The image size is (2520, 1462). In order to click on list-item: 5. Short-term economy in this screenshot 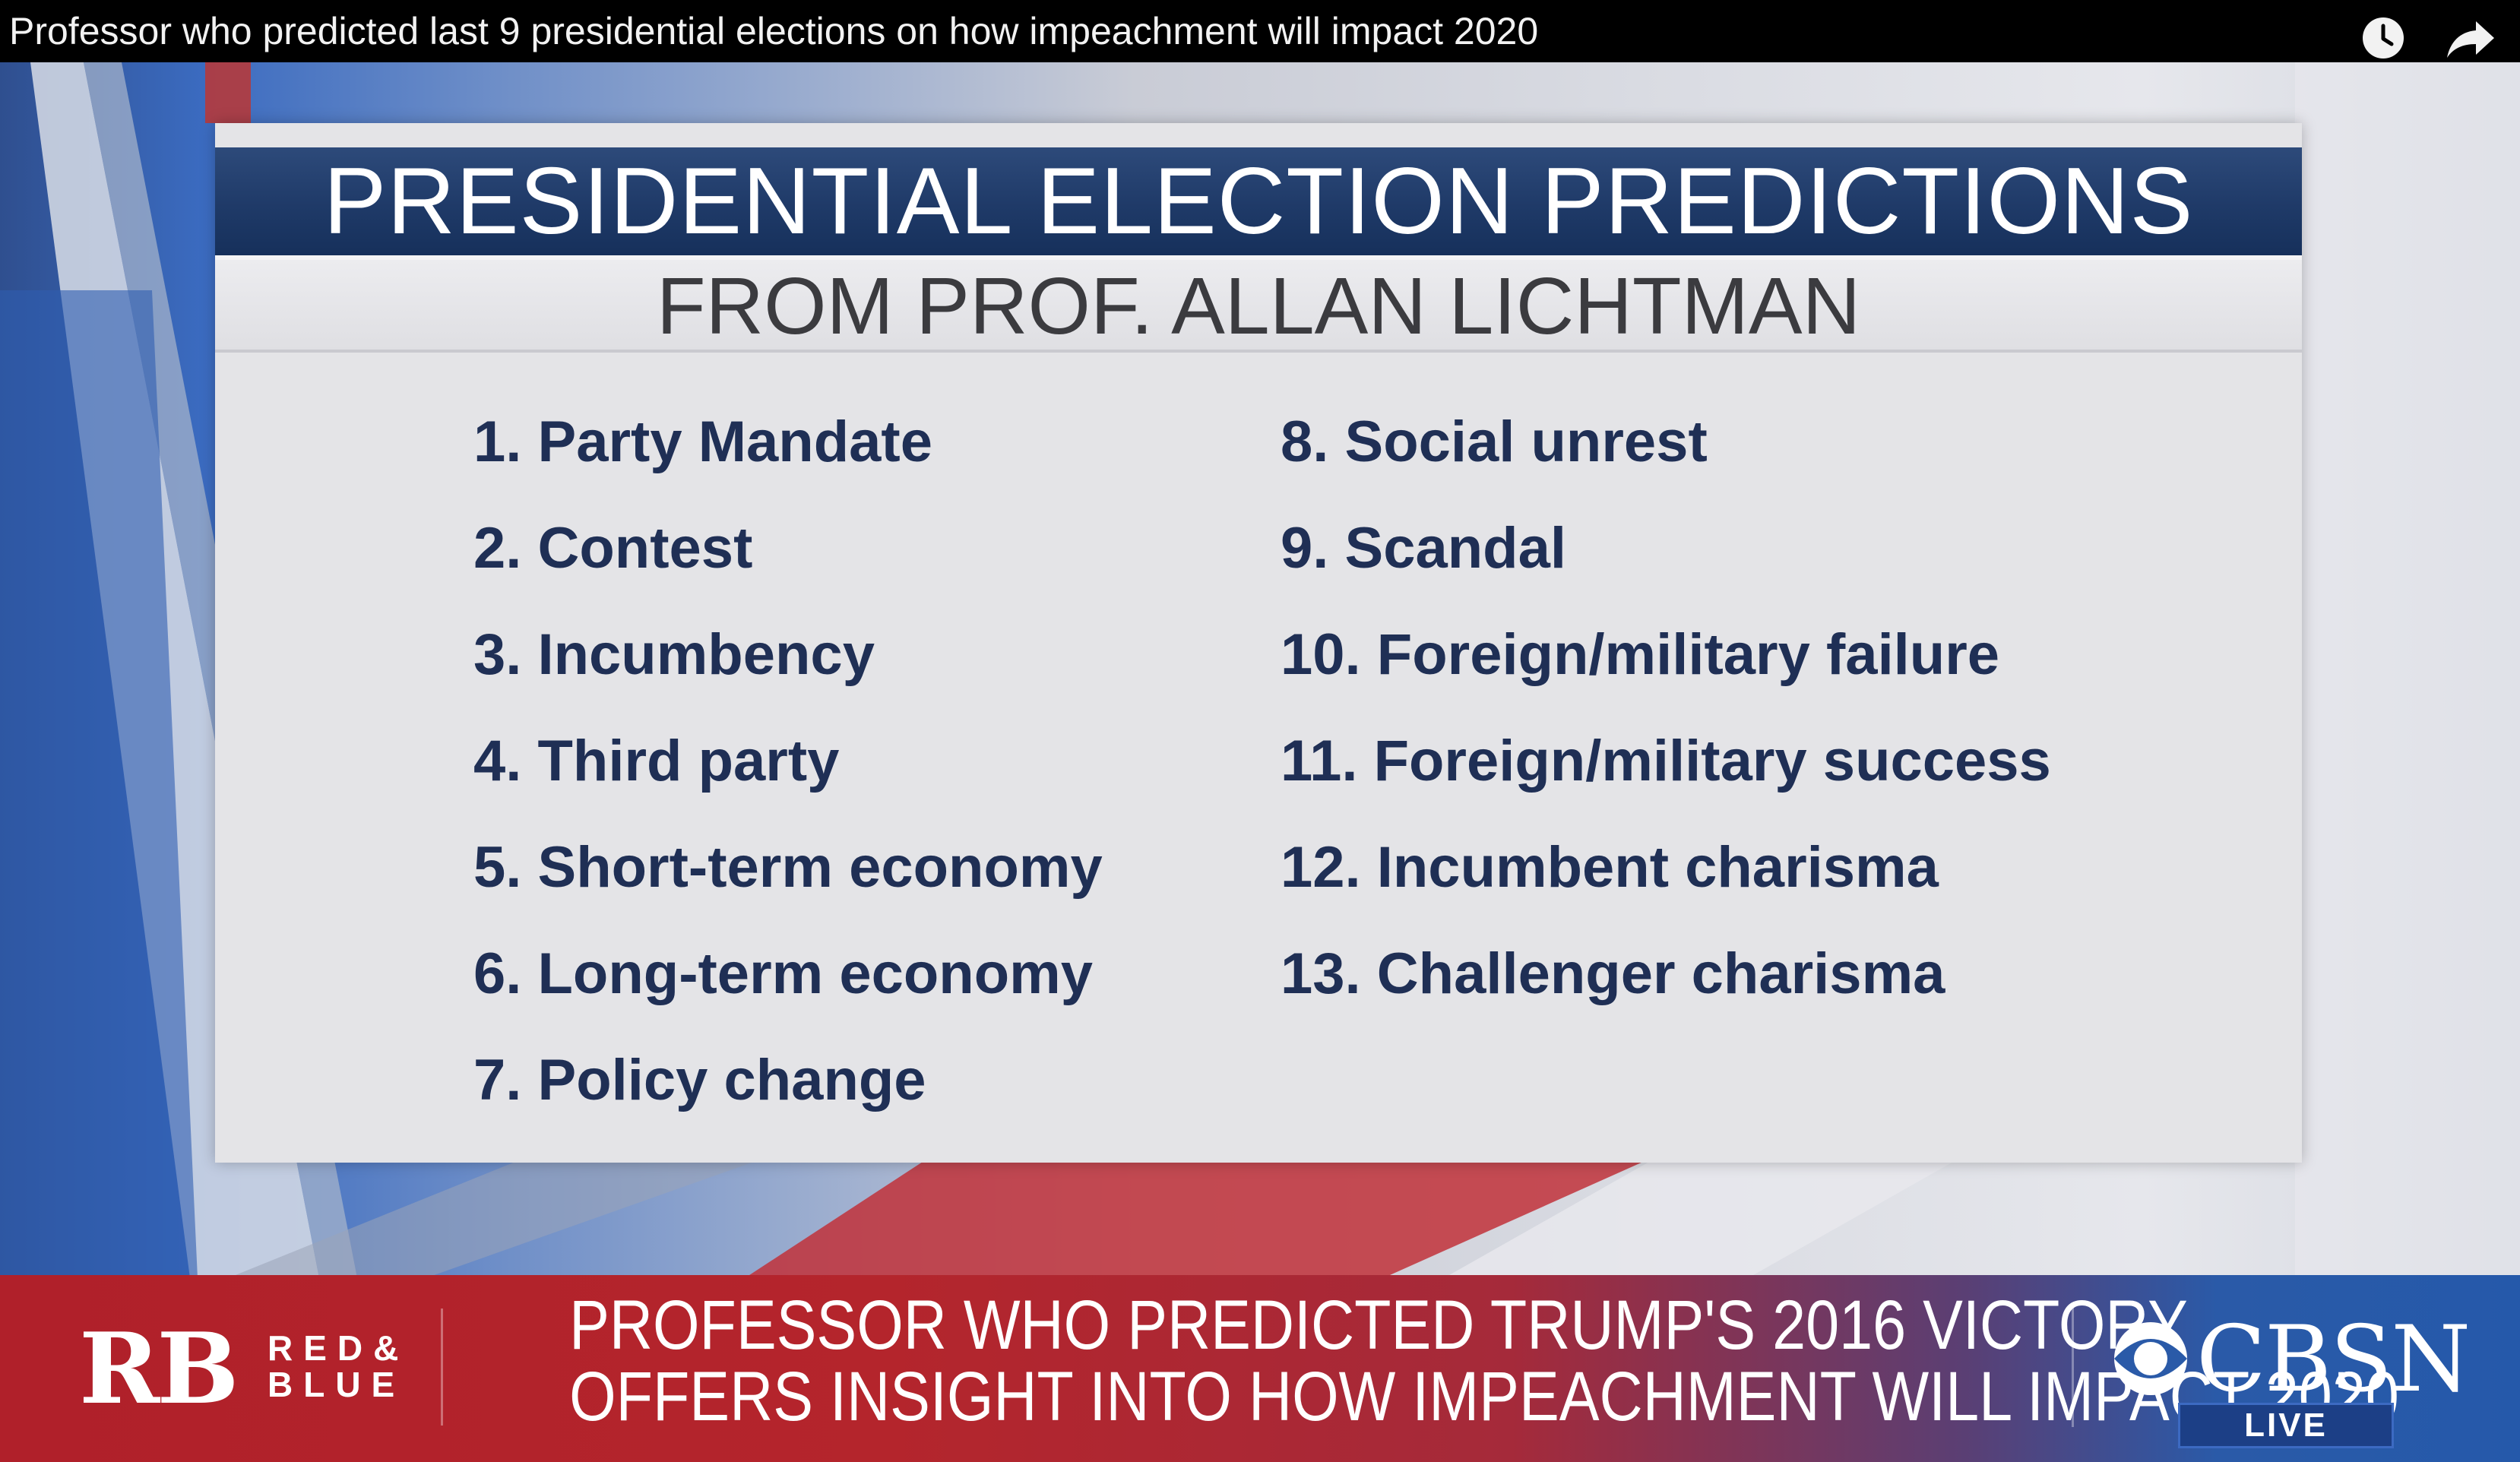, I will do `click(788, 868)`.